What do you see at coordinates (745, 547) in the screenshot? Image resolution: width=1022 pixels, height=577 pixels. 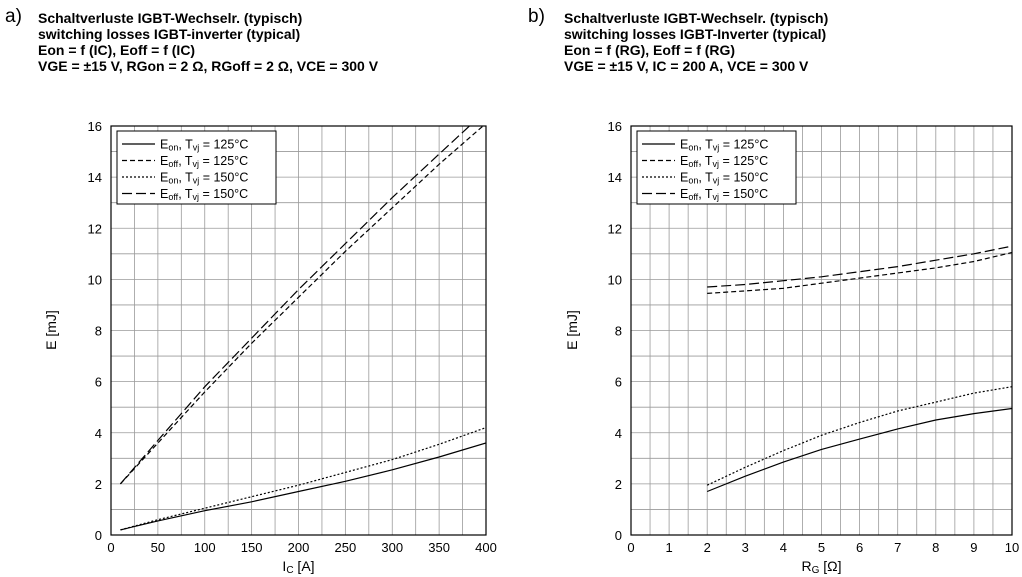 I see `x-tick-label: 3` at bounding box center [745, 547].